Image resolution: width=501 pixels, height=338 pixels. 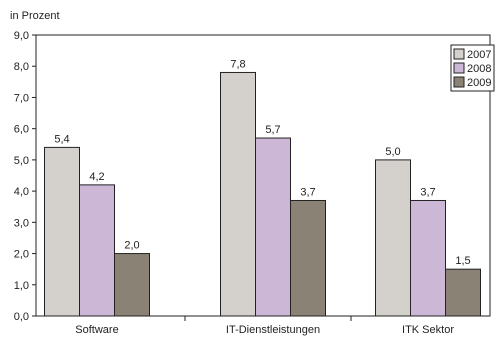 I want to click on data-label: 2,0, so click(x=131, y=246).